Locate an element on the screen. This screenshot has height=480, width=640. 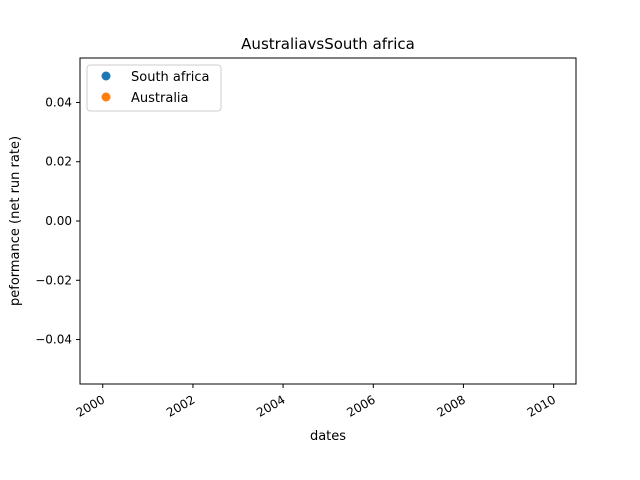
y-tick-label: −0.02 is located at coordinates (53, 280).